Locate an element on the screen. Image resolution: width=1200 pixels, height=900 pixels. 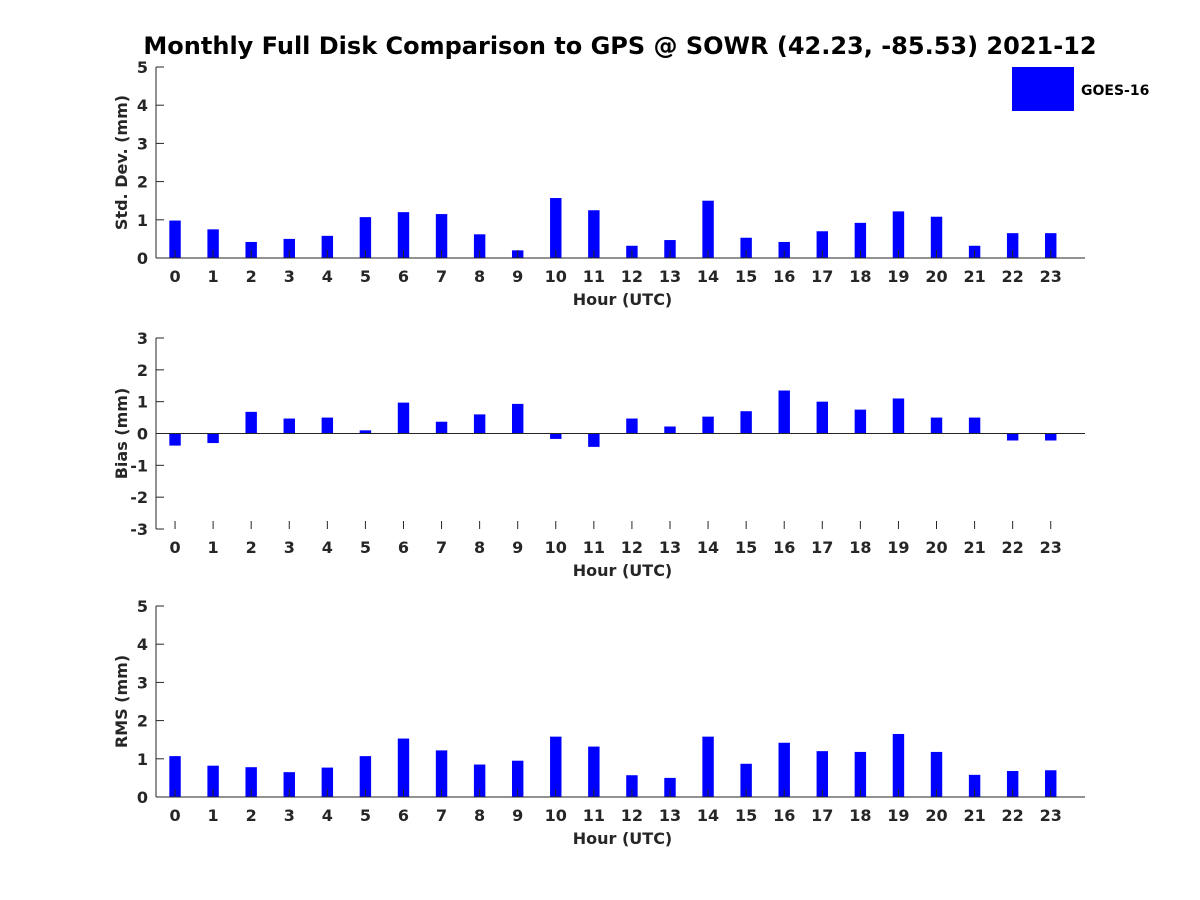
x-tick-label: 18 is located at coordinates (860, 276).